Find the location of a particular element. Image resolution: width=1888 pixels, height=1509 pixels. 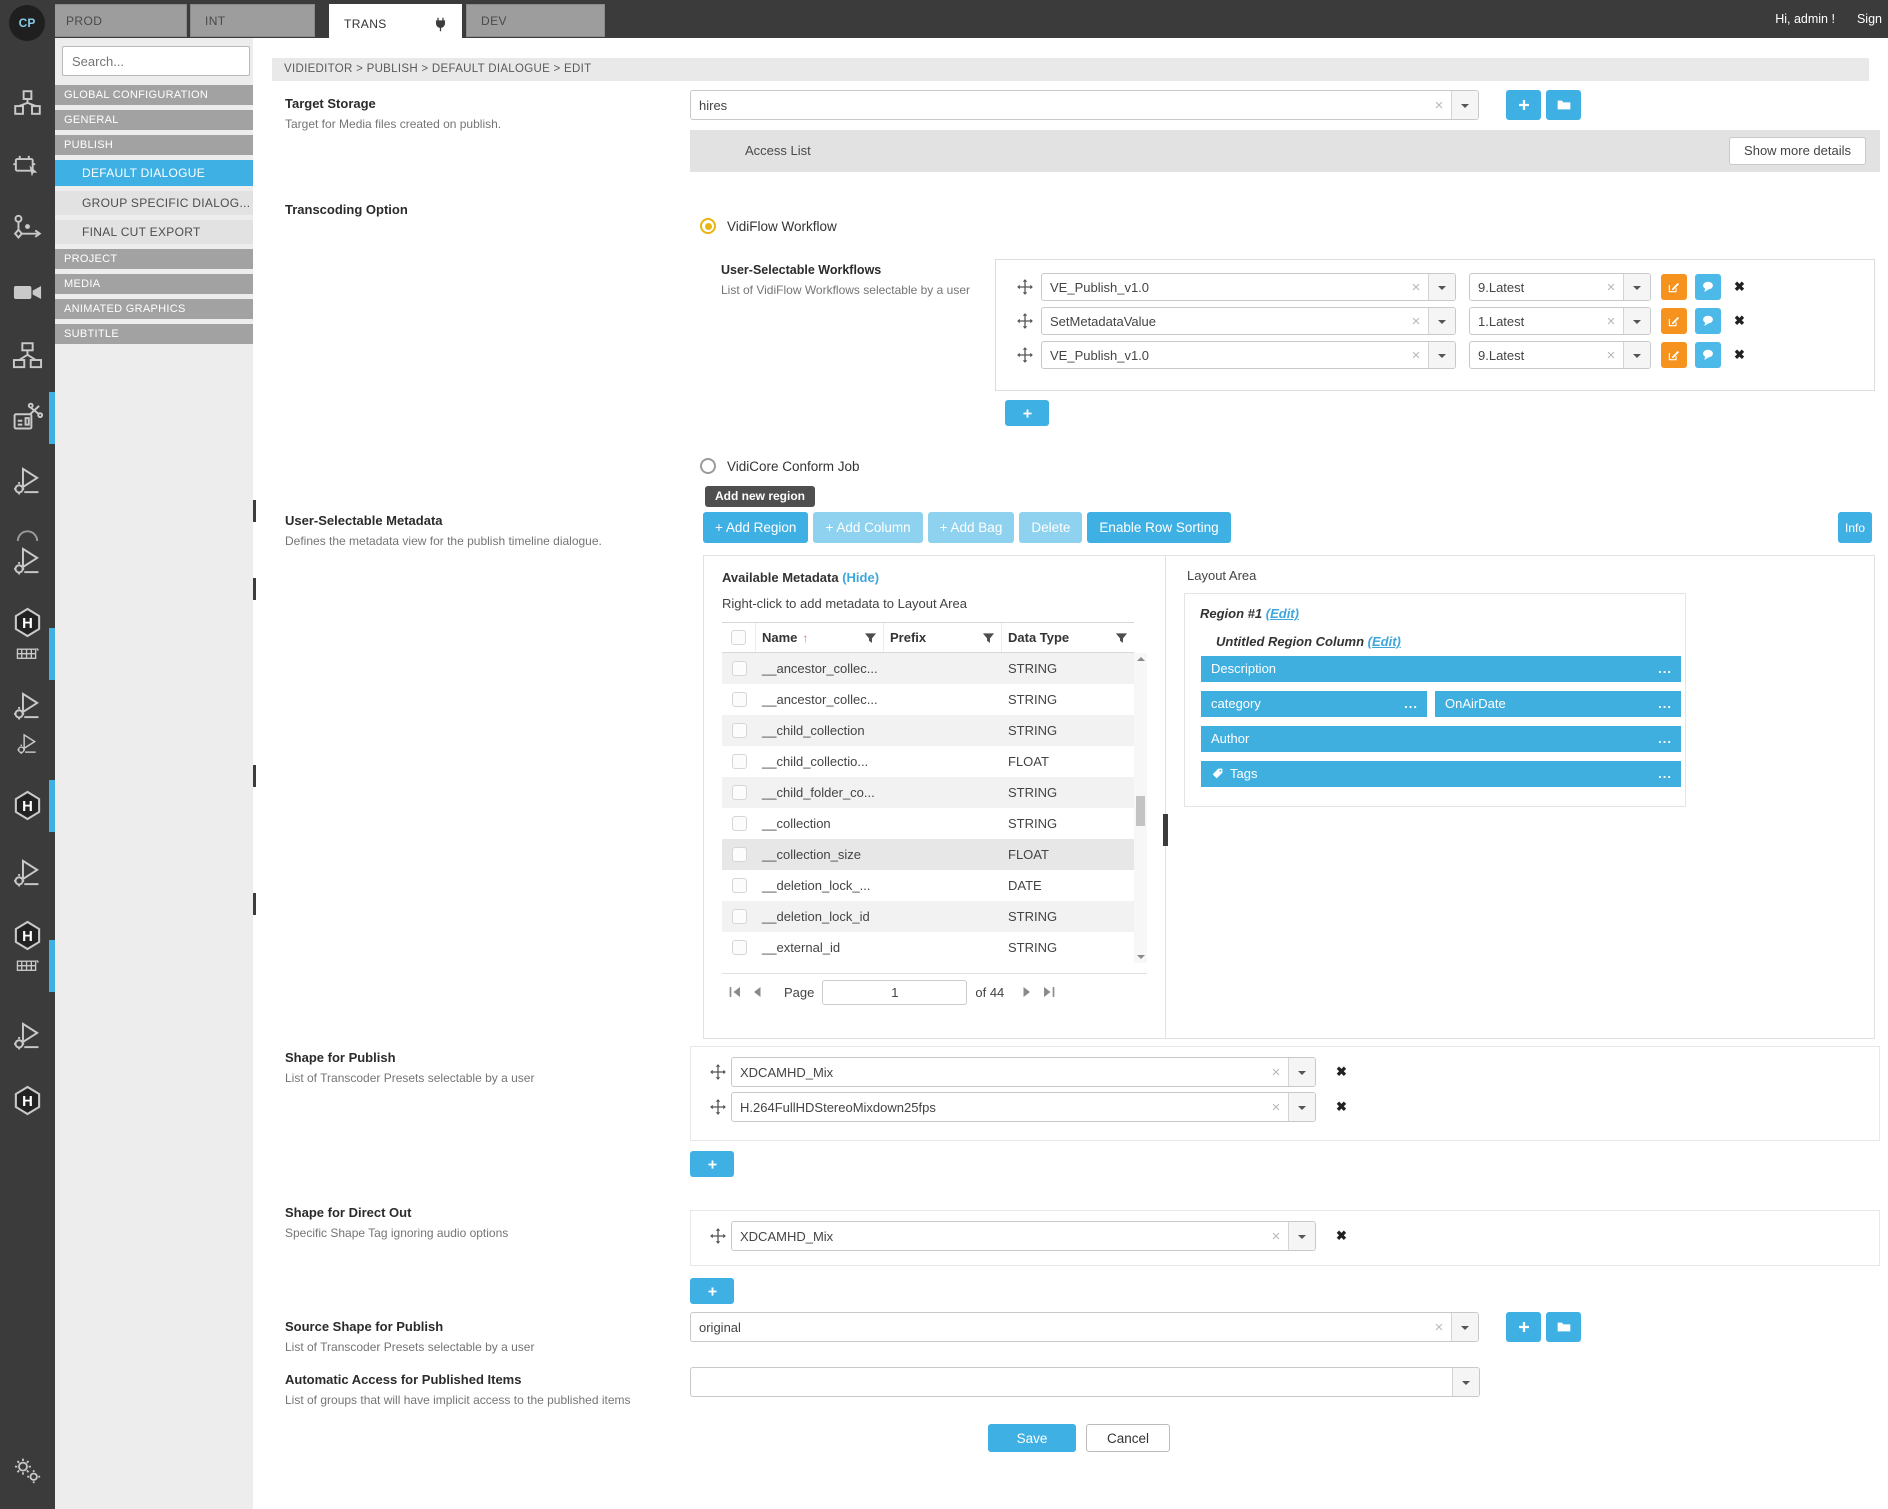

column-header-datatype: Data Type is located at coordinates (1068, 637).